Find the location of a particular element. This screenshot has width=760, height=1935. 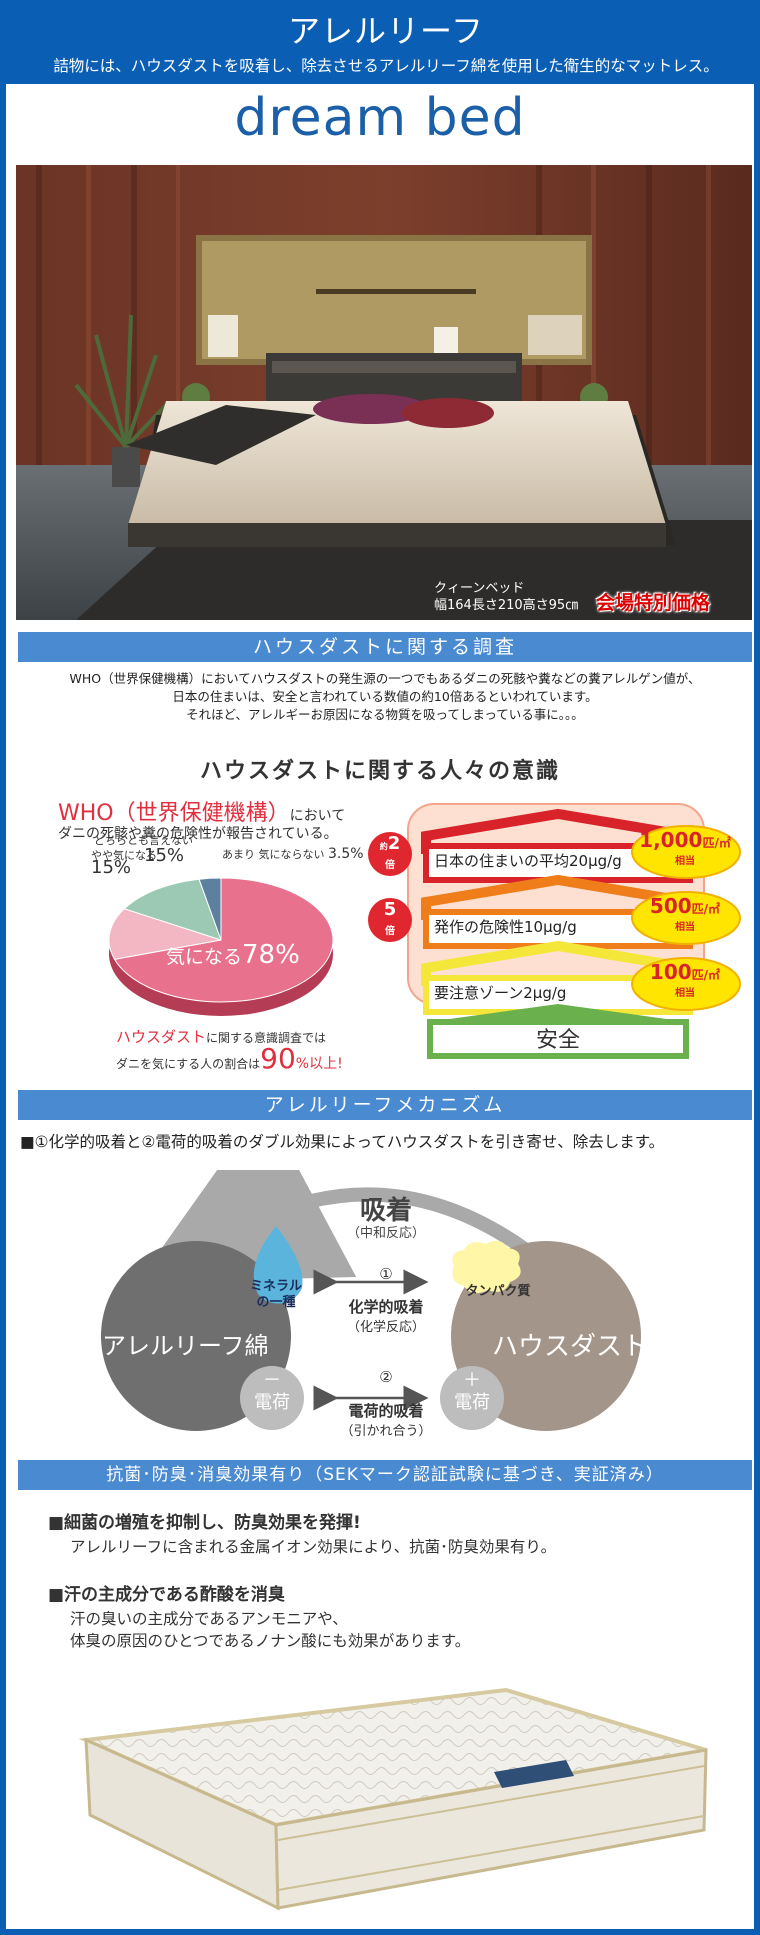

housedust-label: ハウスダスト is located at coordinates (570, 1347).